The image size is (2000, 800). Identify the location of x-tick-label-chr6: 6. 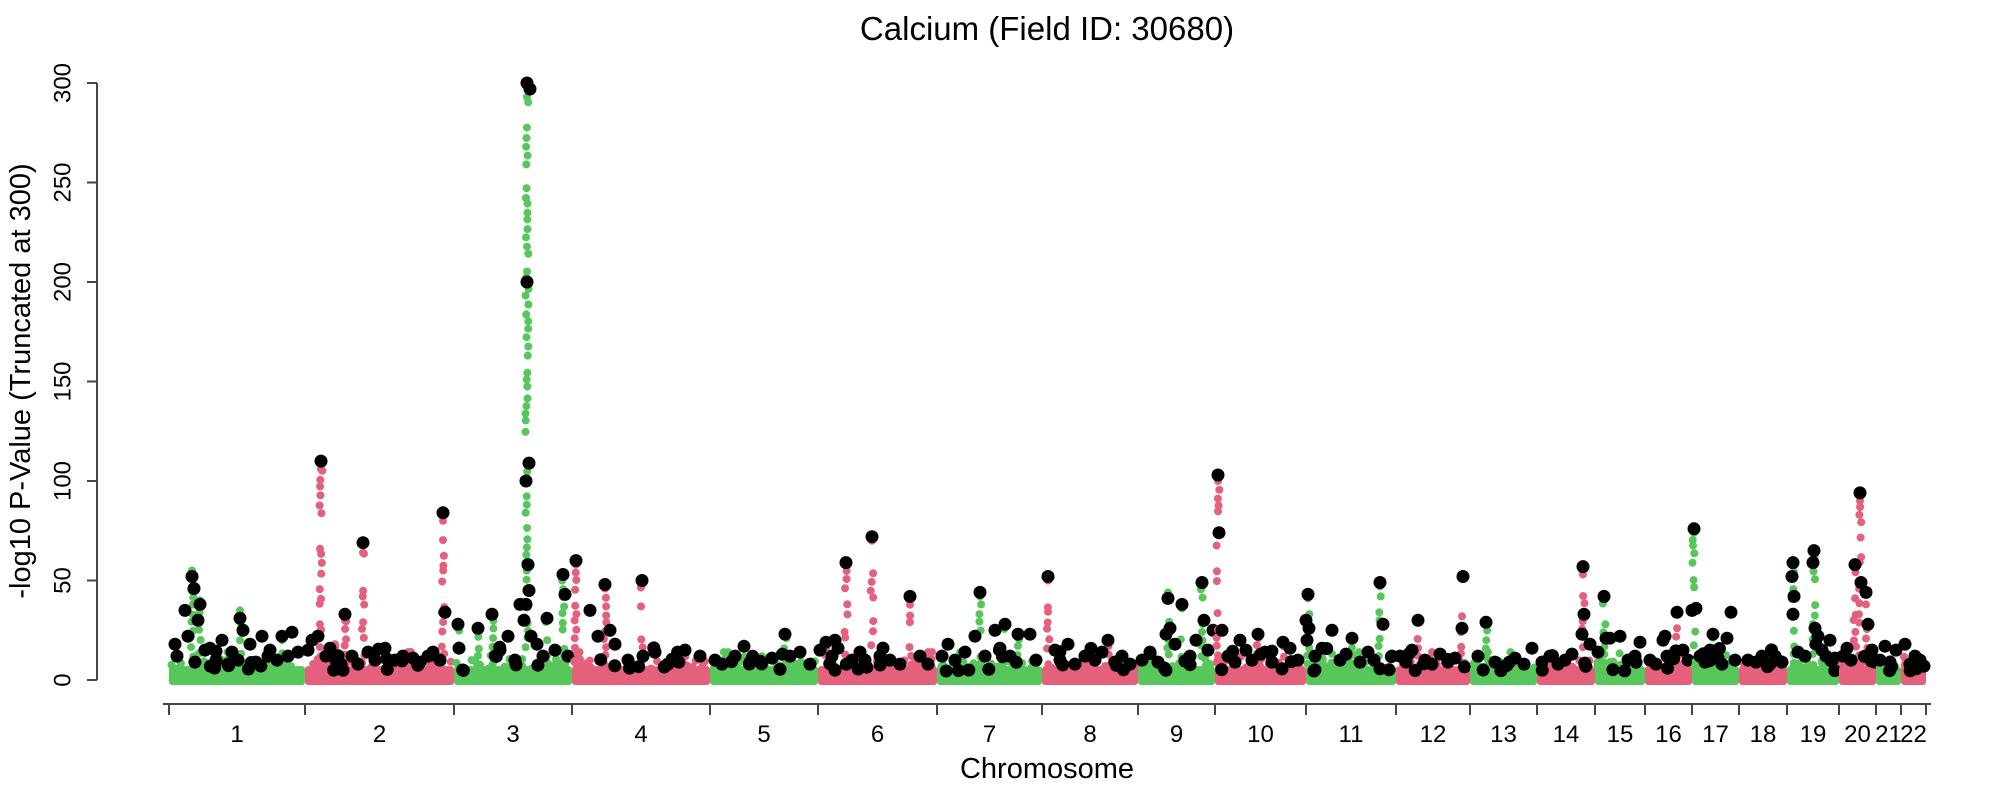
(877, 734).